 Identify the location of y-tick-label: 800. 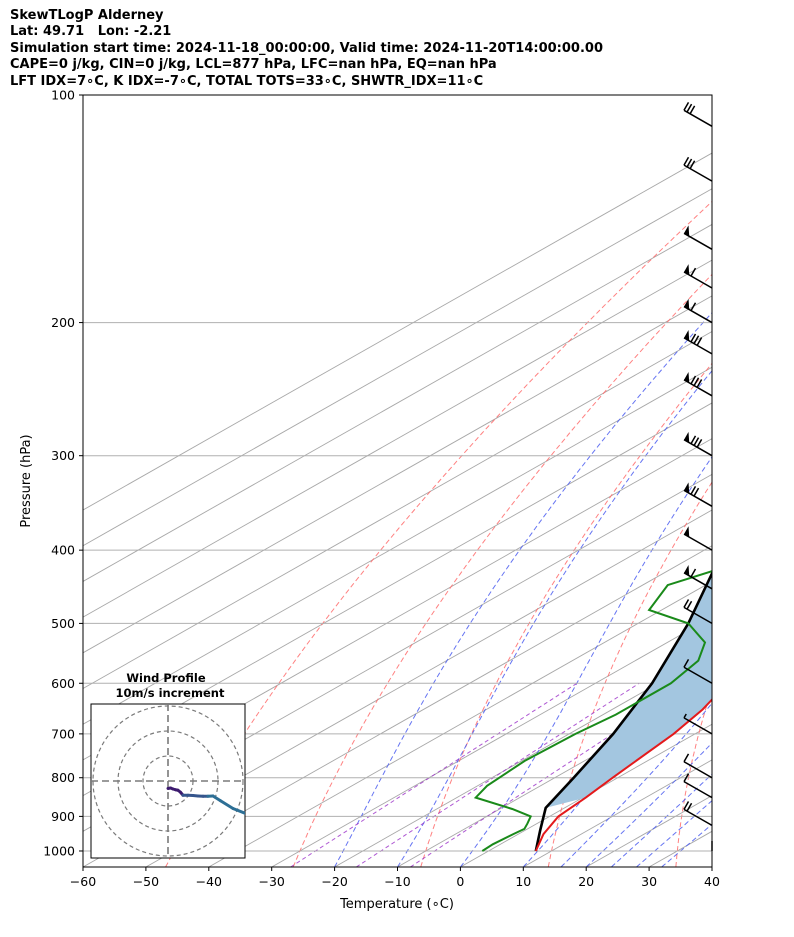
(63, 777).